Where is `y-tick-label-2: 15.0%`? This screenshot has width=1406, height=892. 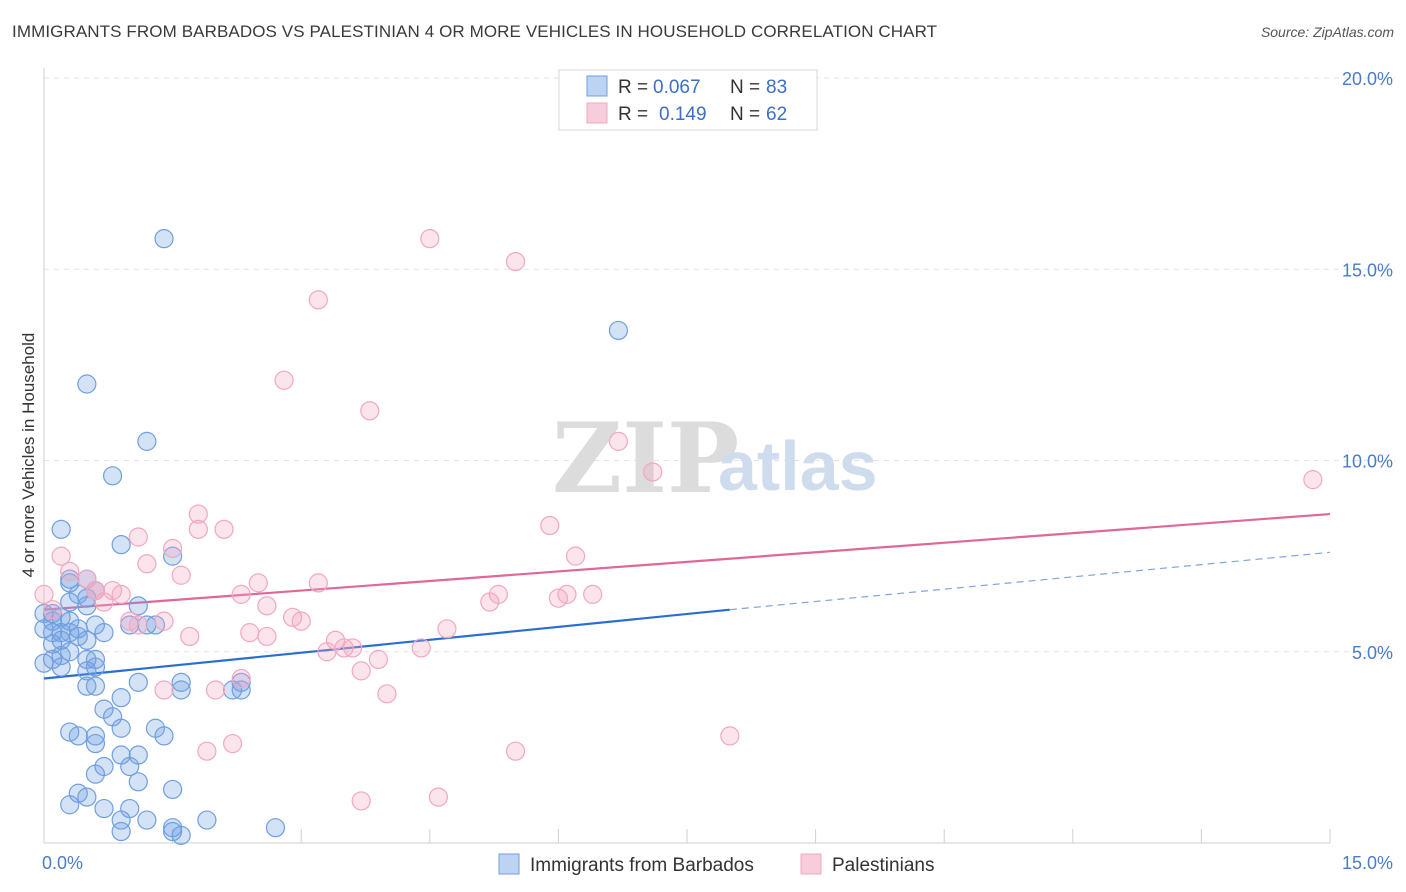
y-tick-label-2: 15.0% is located at coordinates (1367, 270).